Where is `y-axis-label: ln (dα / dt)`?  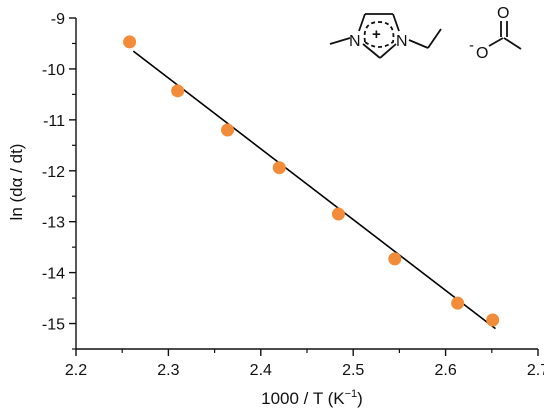 y-axis-label: ln (dα / dt) is located at coordinates (16, 182).